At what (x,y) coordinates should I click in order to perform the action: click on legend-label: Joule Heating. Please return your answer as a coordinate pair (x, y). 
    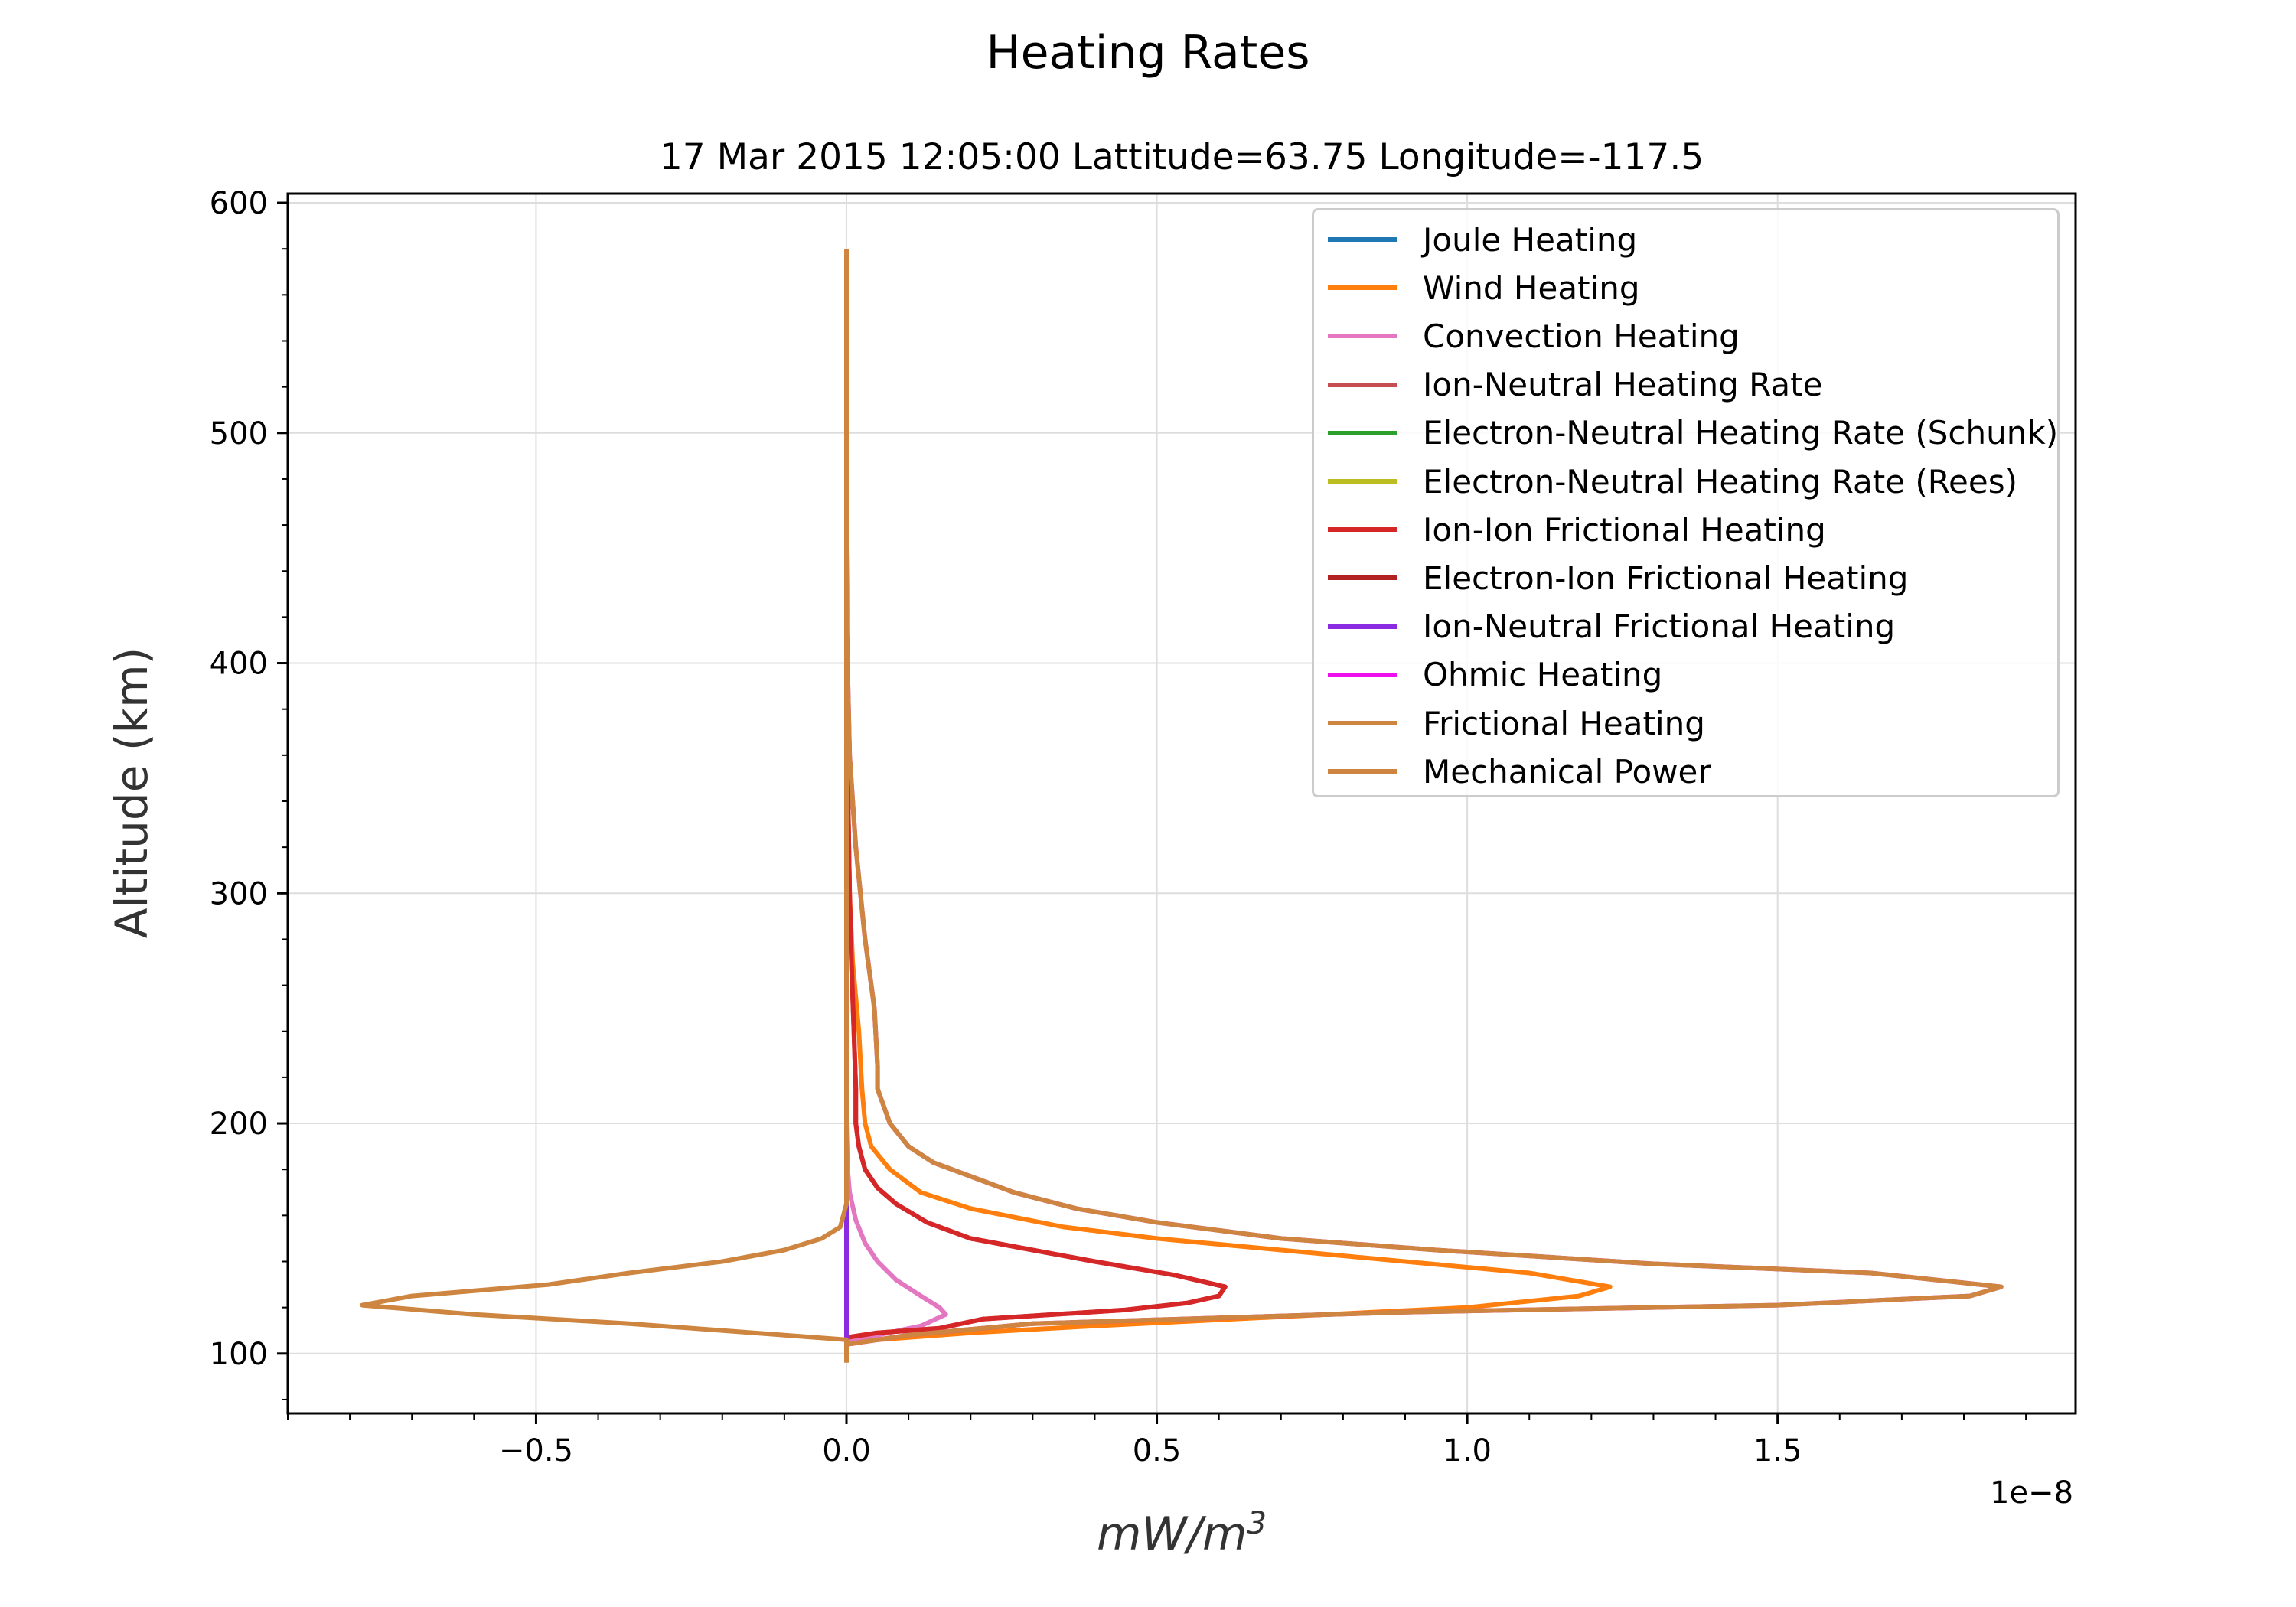
    Looking at the image, I should click on (1530, 239).